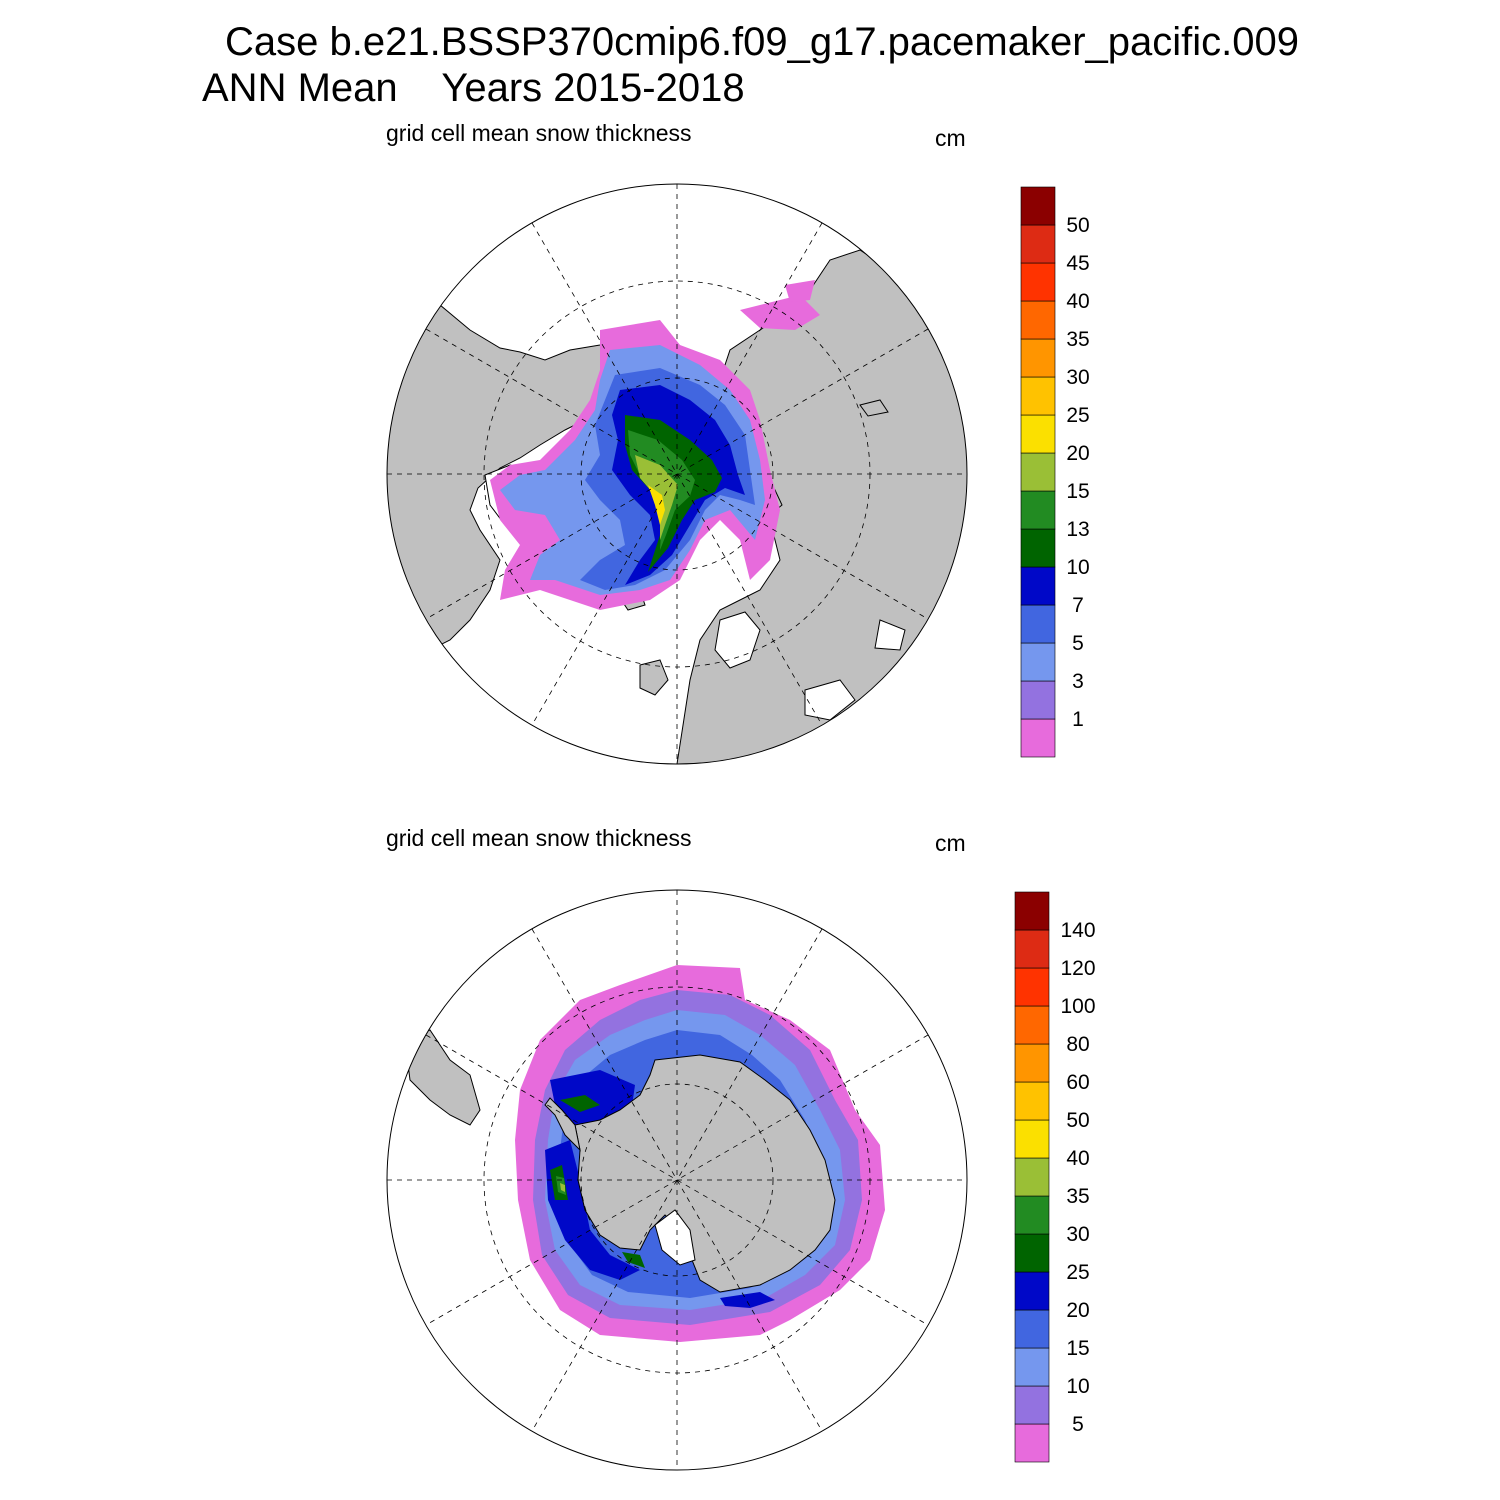 This screenshot has height=1500, width=1500. Describe the element at coordinates (633, 1260) in the screenshot. I see `south-snow-band-6c` at that location.